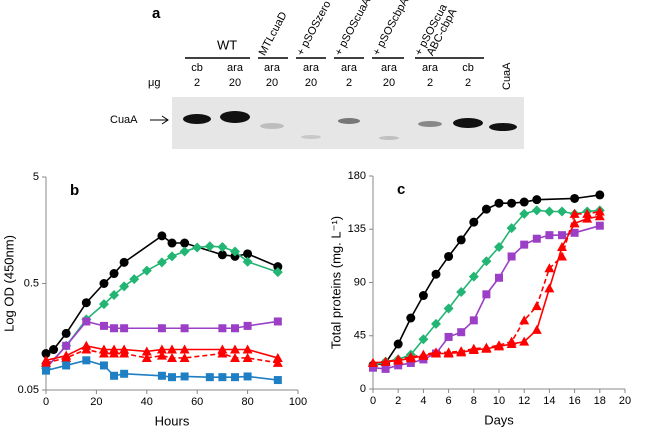 The width and height of the screenshot is (662, 433). Describe the element at coordinates (391, 29) in the screenshot. I see `group-label: + pSOScbpA` at that location.